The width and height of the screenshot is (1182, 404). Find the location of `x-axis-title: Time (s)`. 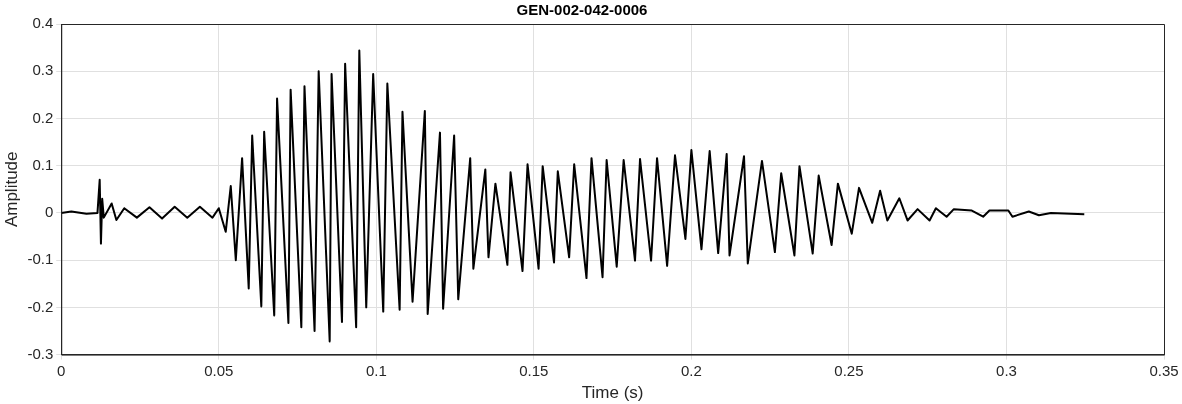

x-axis-title: Time (s) is located at coordinates (612, 393).